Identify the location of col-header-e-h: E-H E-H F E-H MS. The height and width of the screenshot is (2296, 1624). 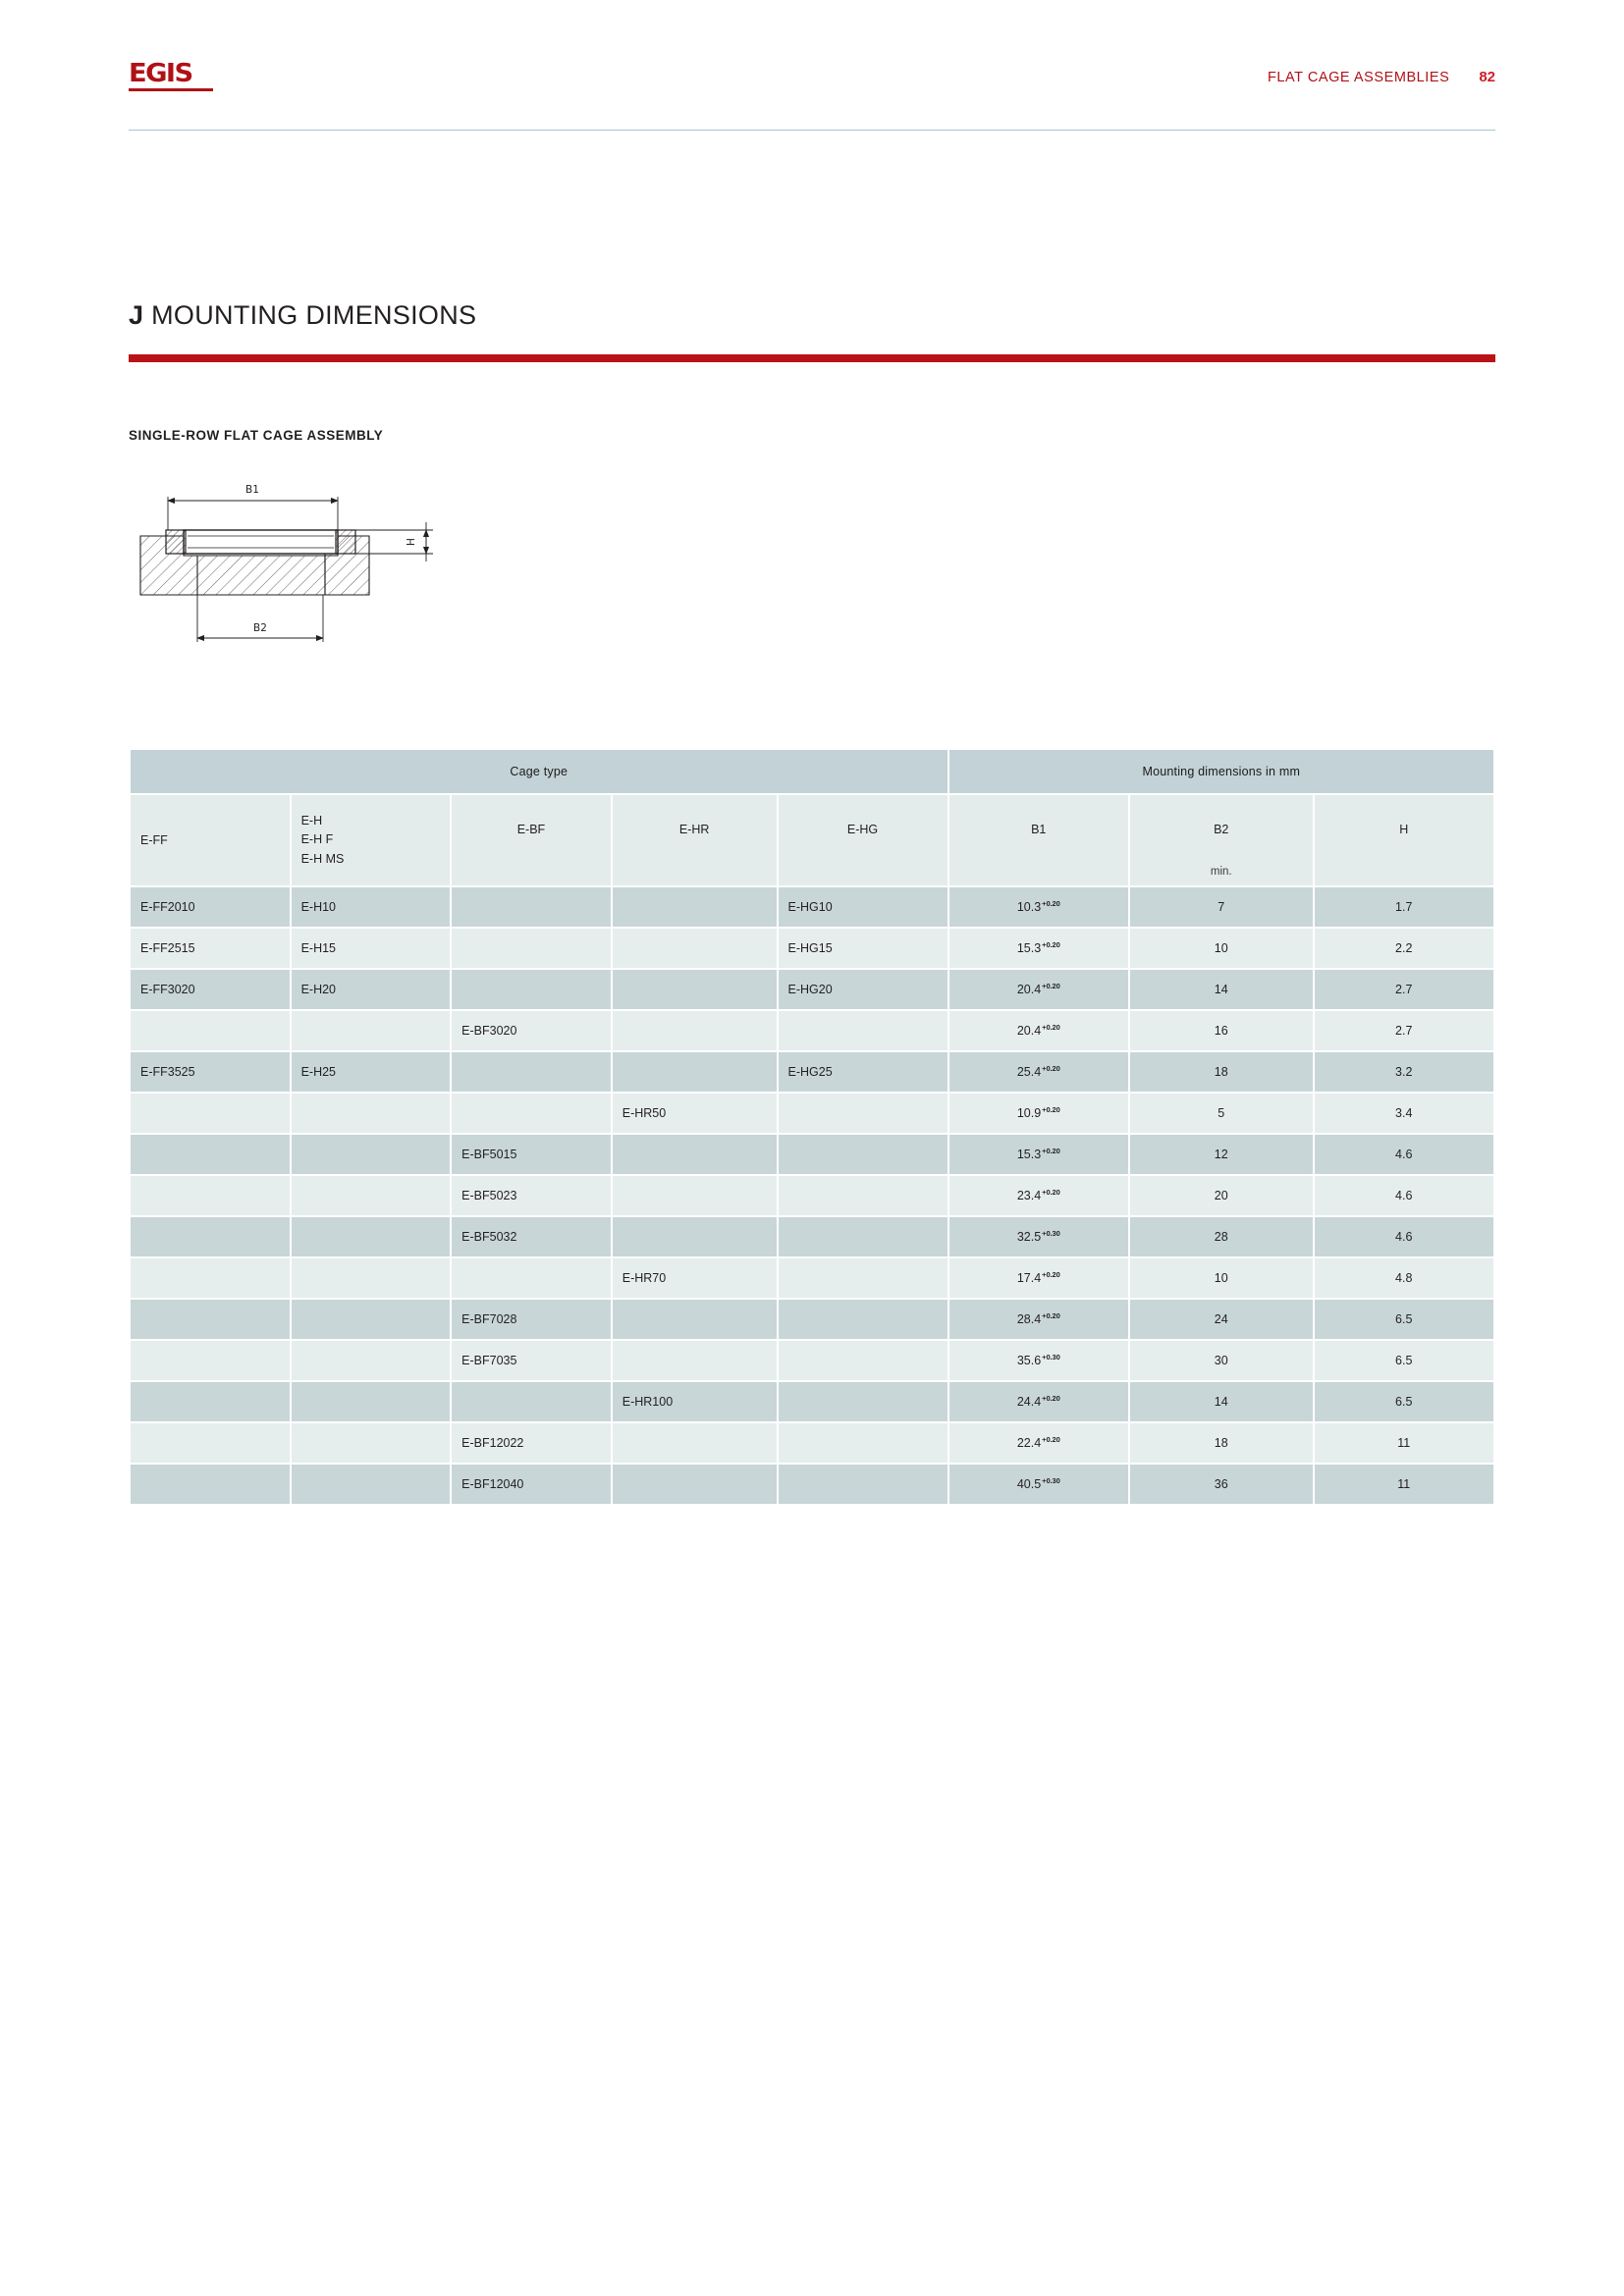
(371, 840).